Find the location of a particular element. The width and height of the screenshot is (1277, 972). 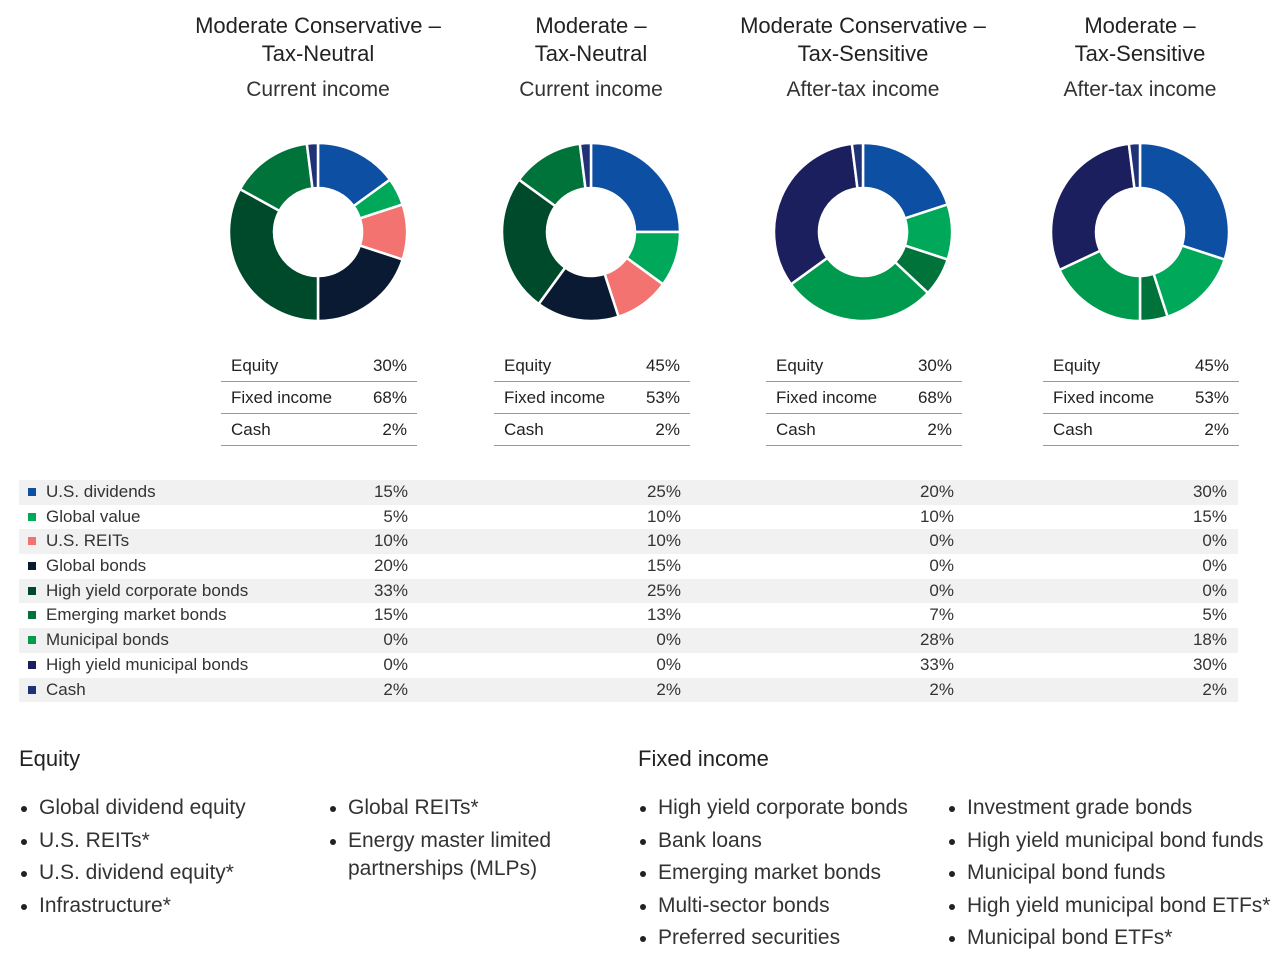

list-item: High yield municipal bond ETFs* is located at coordinates (1112, 906).